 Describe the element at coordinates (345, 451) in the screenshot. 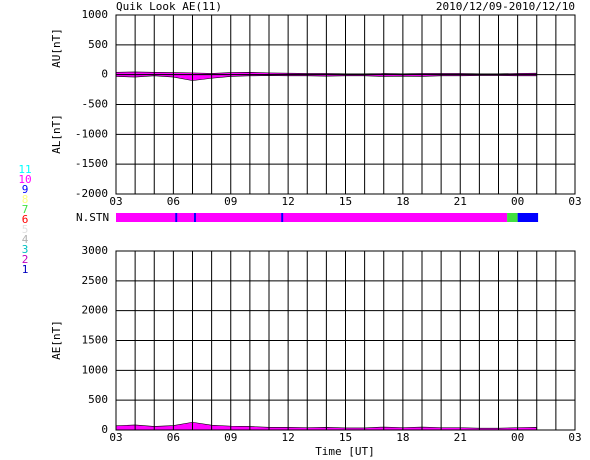

I see `x-axis-label: Time [UT]` at that location.